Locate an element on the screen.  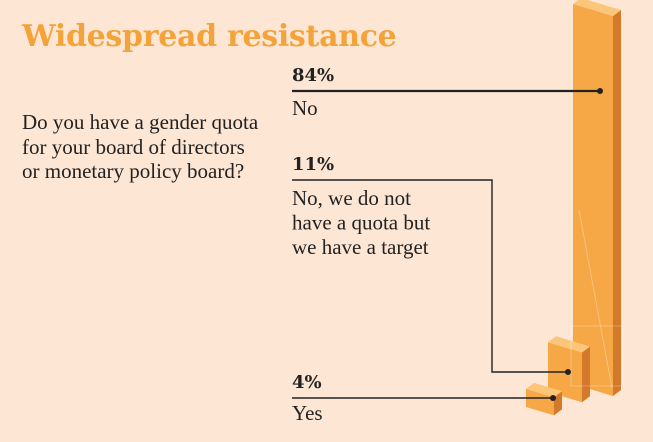
category-label-target: No, we do not is located at coordinates (351, 198).